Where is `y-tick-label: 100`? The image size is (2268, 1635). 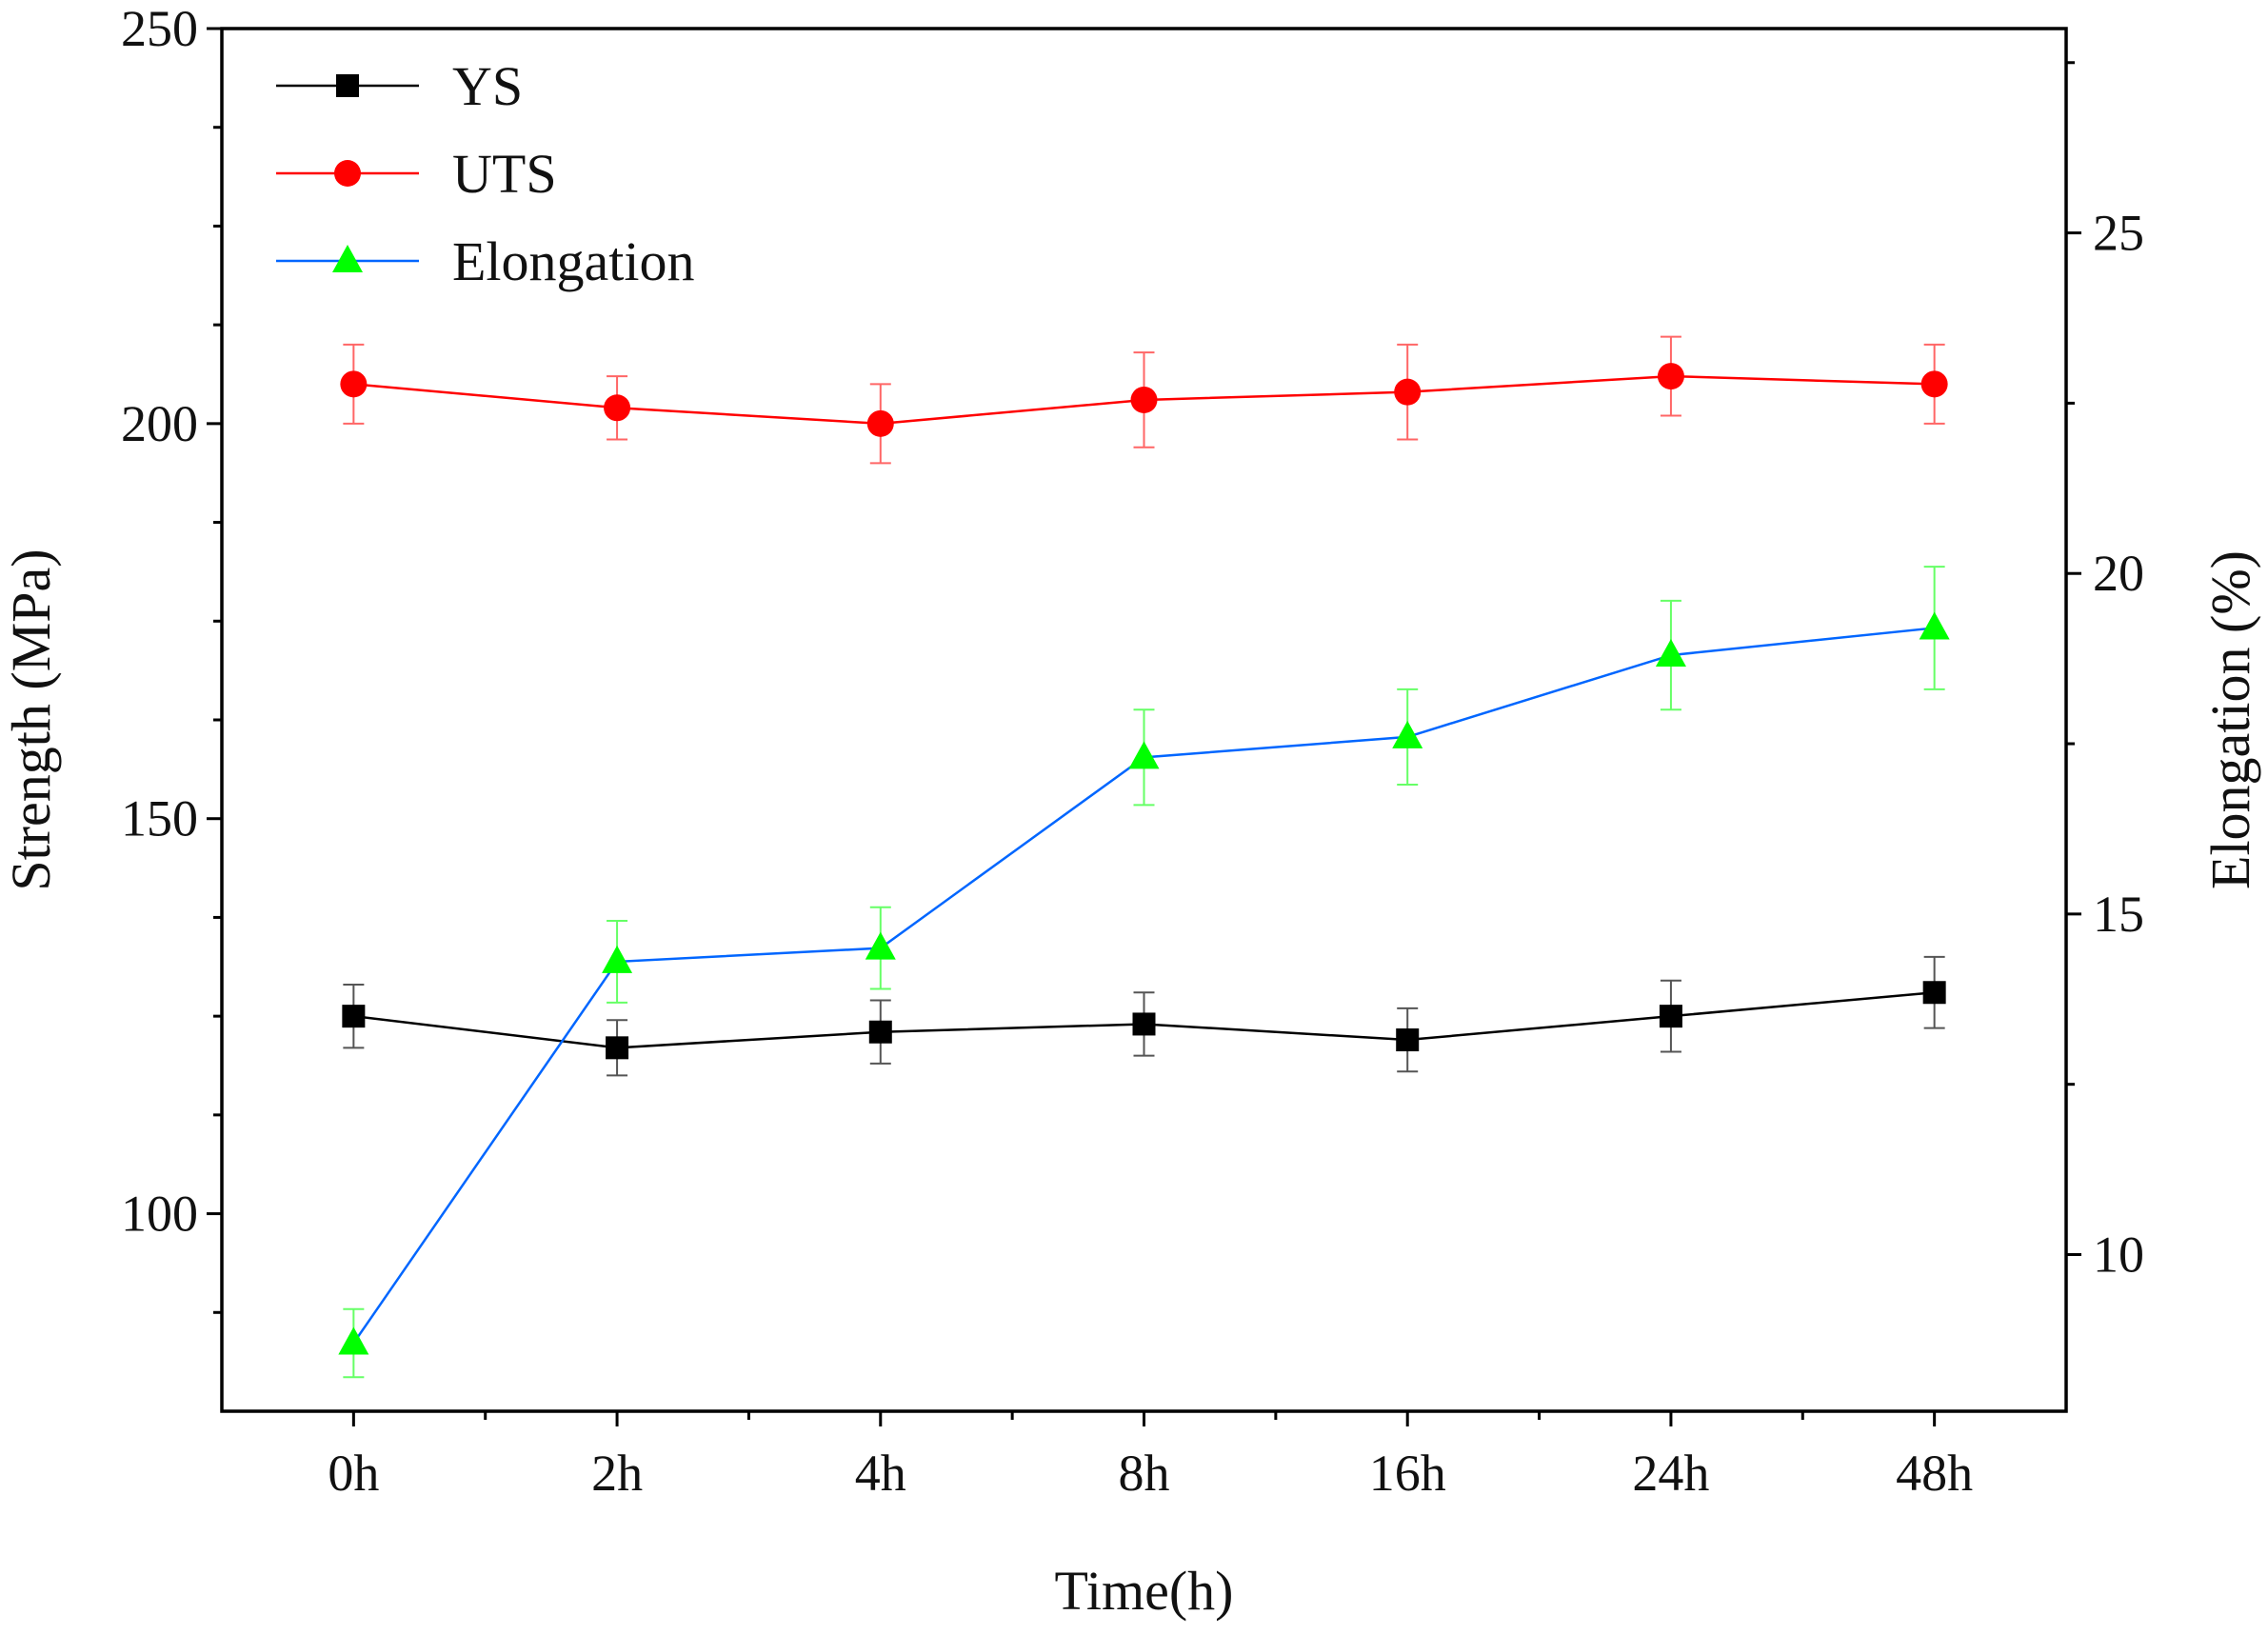
y-tick-label: 100 is located at coordinates (159, 1214).